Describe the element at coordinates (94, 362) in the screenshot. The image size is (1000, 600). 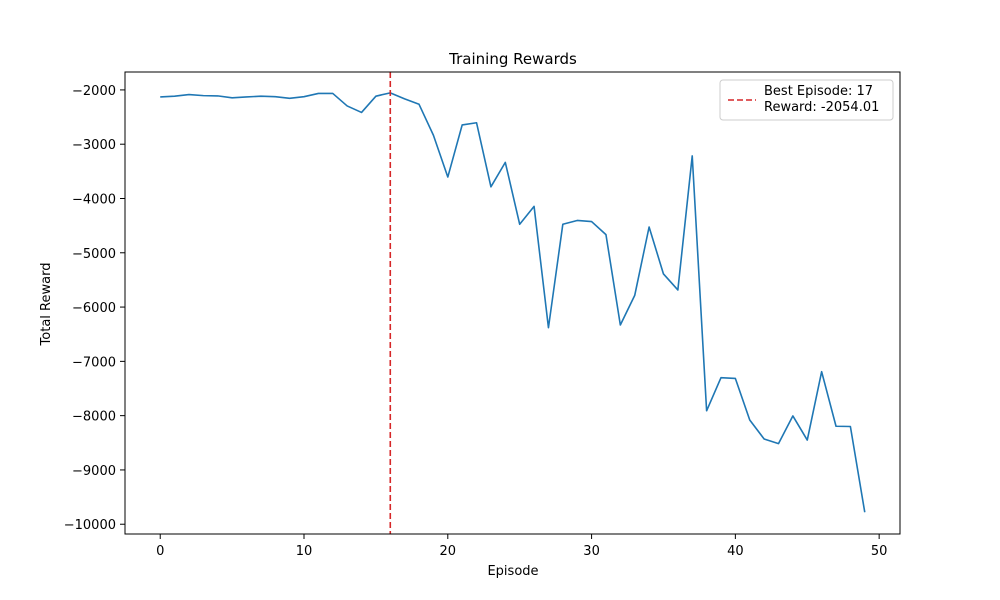
I see `y-tick-label: −7000` at that location.